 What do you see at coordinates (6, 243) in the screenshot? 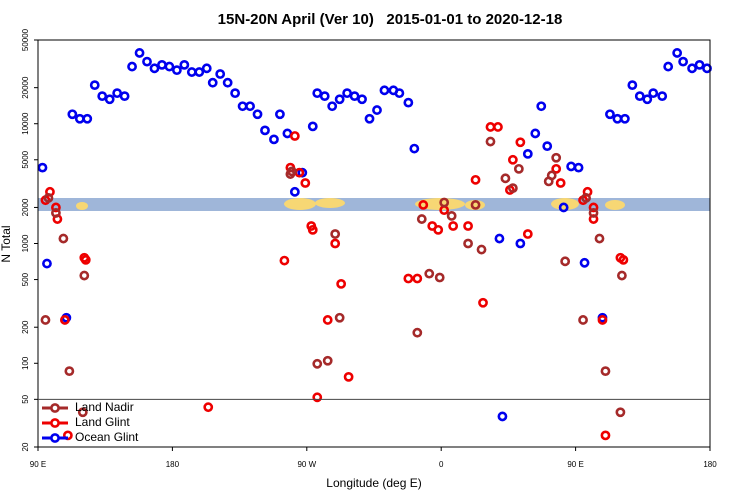
I see `y-axis-label: N Total` at bounding box center [6, 243].